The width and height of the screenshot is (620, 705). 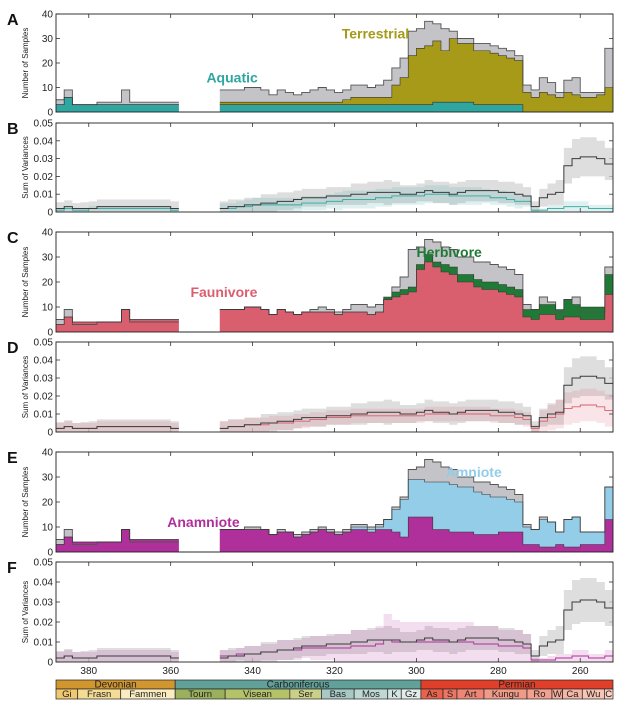 I want to click on stage-label: Mos, so click(x=371, y=694).